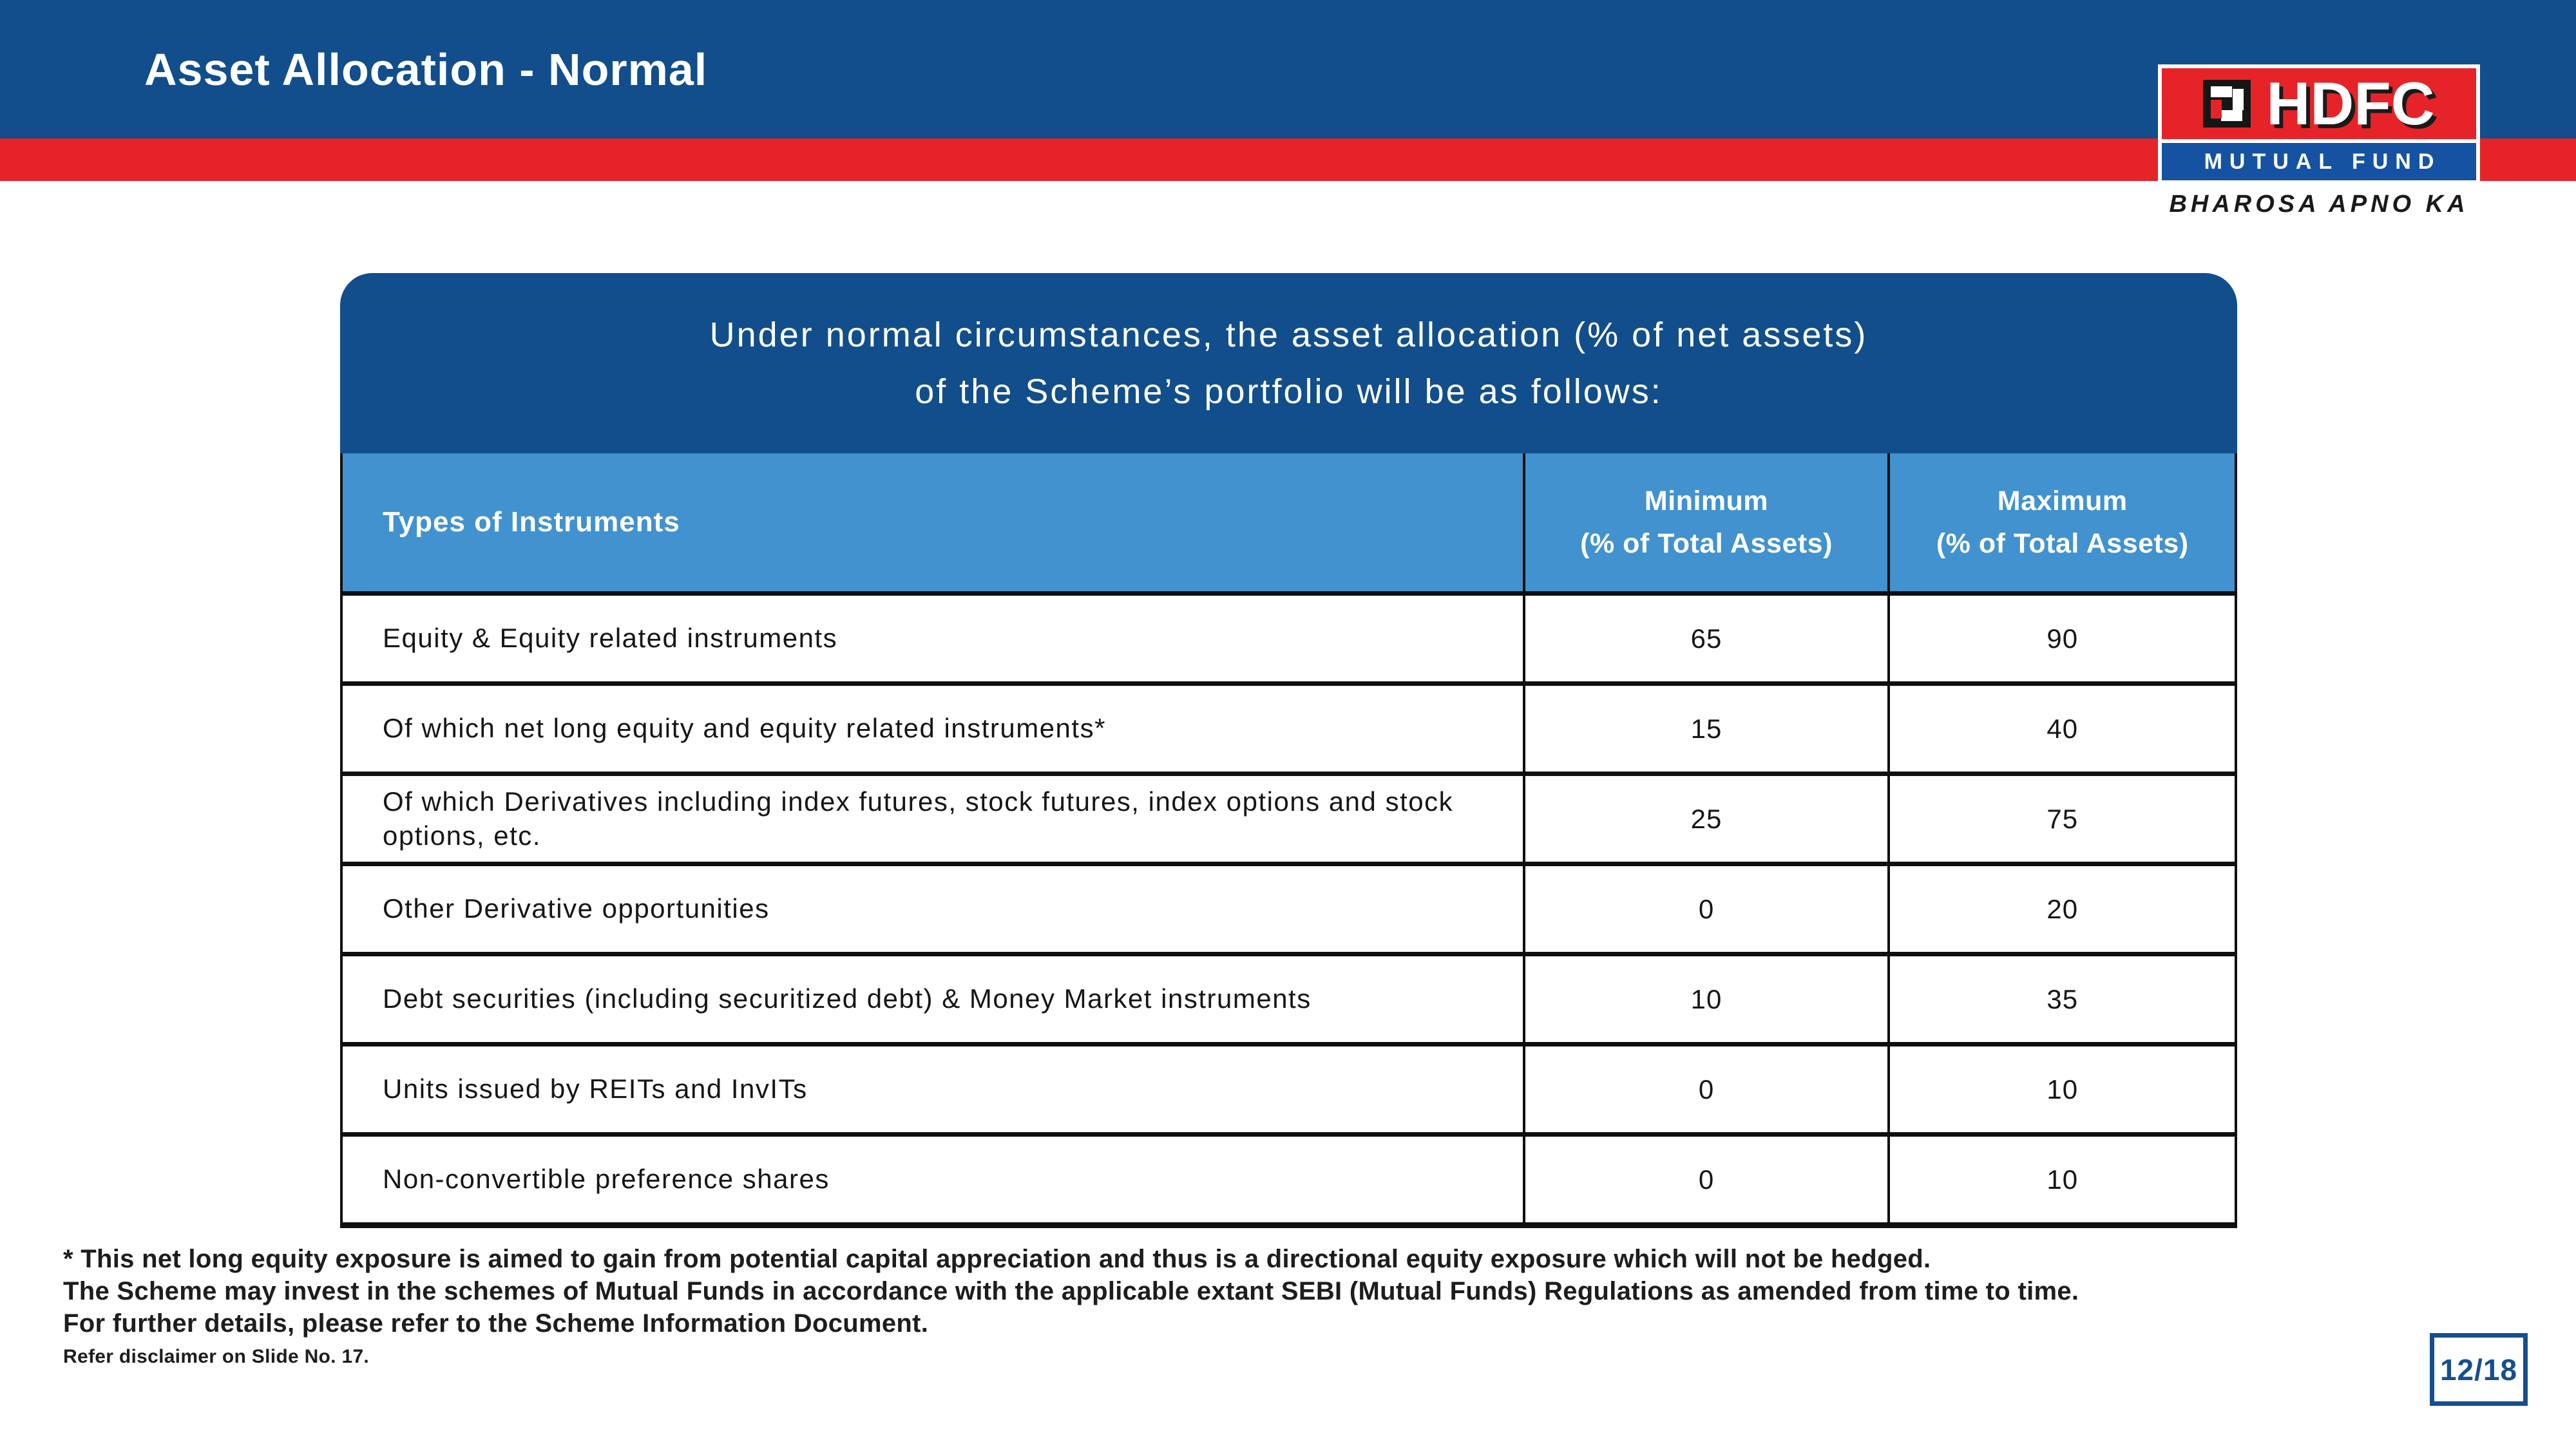 The image size is (2576, 1449). I want to click on cell-instrument: Equity & Equity related instruments, so click(934, 638).